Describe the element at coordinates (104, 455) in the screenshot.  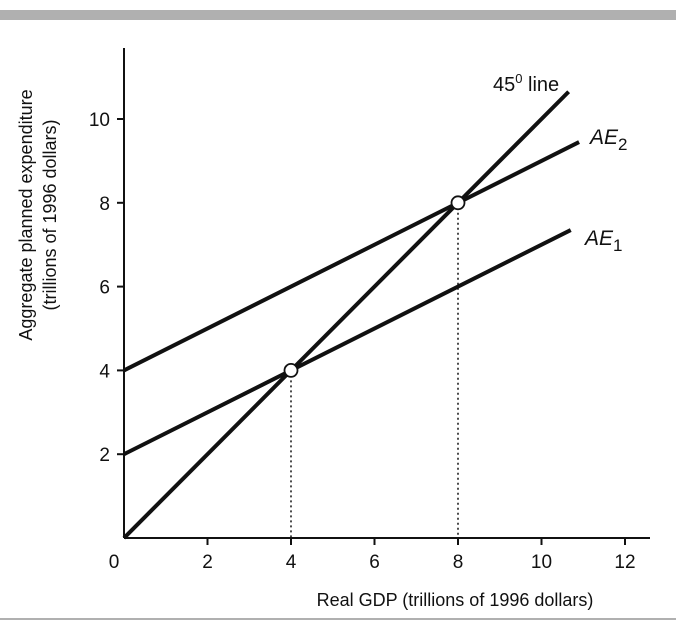
I see `y-tick-label: 2` at that location.